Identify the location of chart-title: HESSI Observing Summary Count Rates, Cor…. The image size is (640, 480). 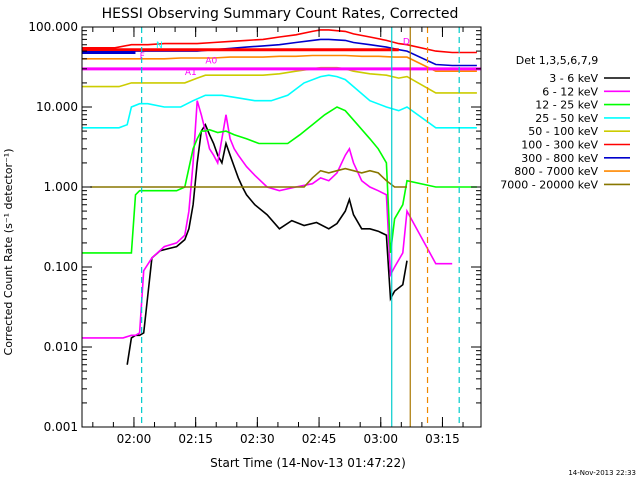
(280, 14).